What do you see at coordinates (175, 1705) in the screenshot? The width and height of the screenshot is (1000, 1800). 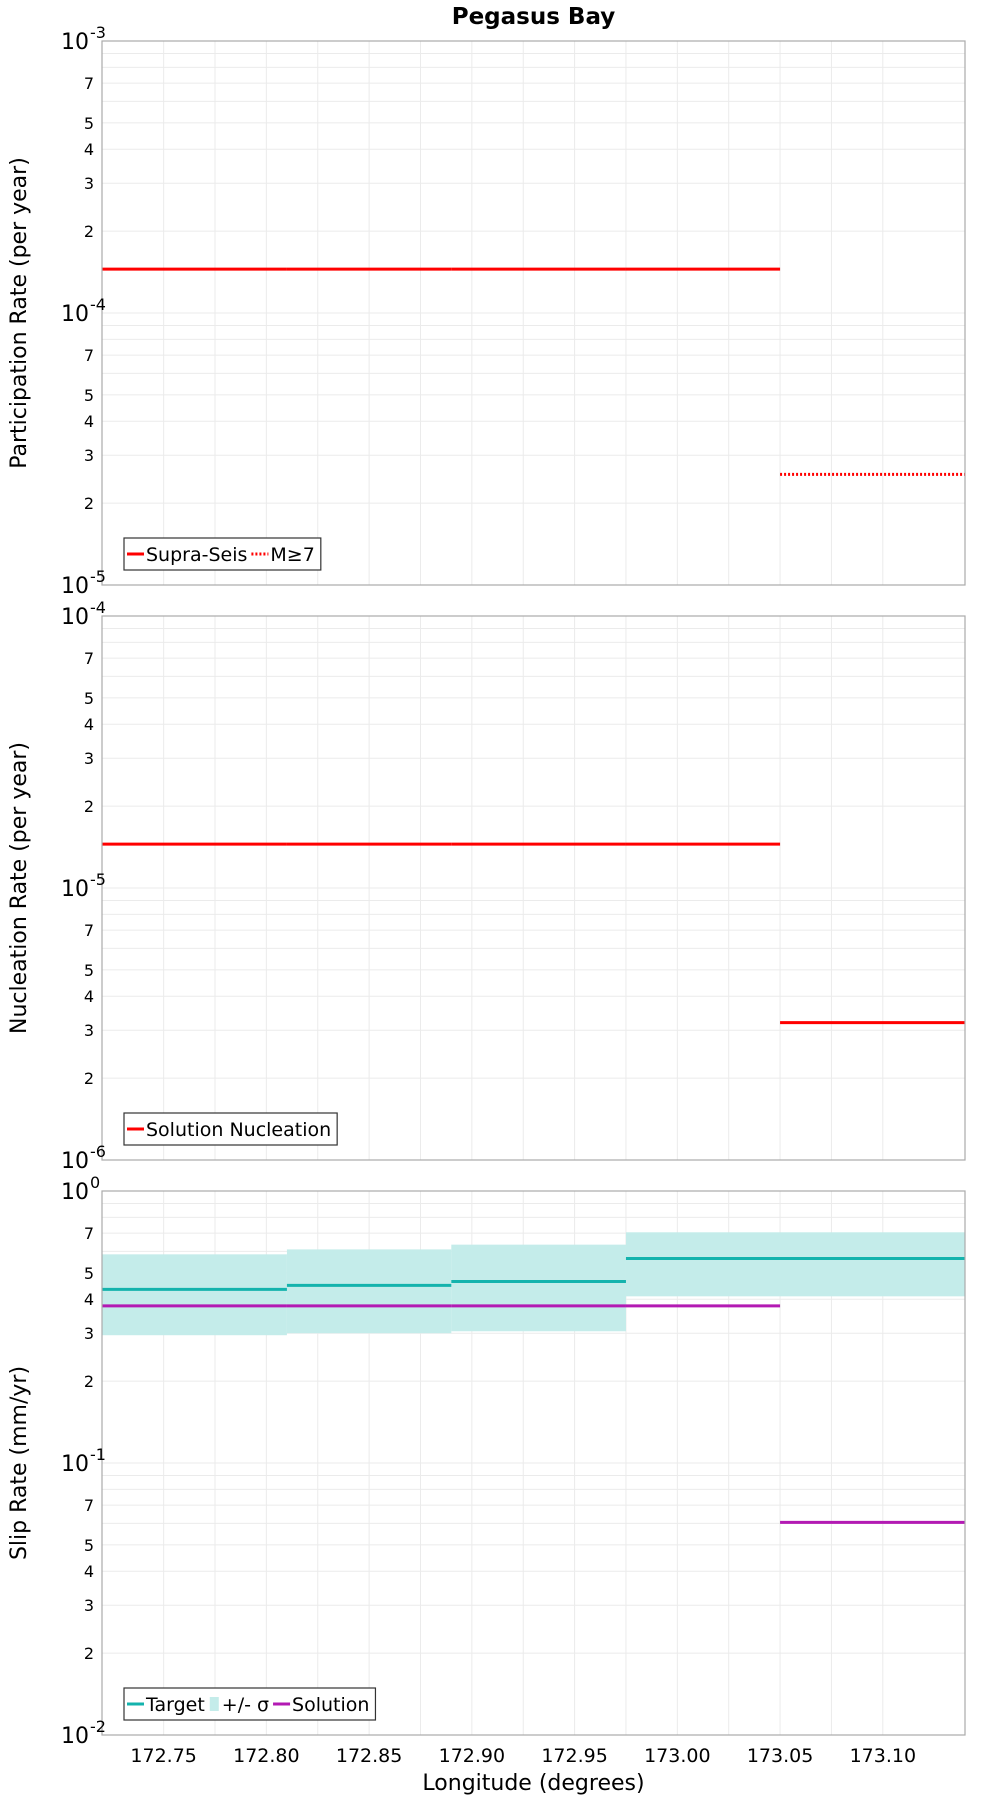 I see `legend-label: Target` at bounding box center [175, 1705].